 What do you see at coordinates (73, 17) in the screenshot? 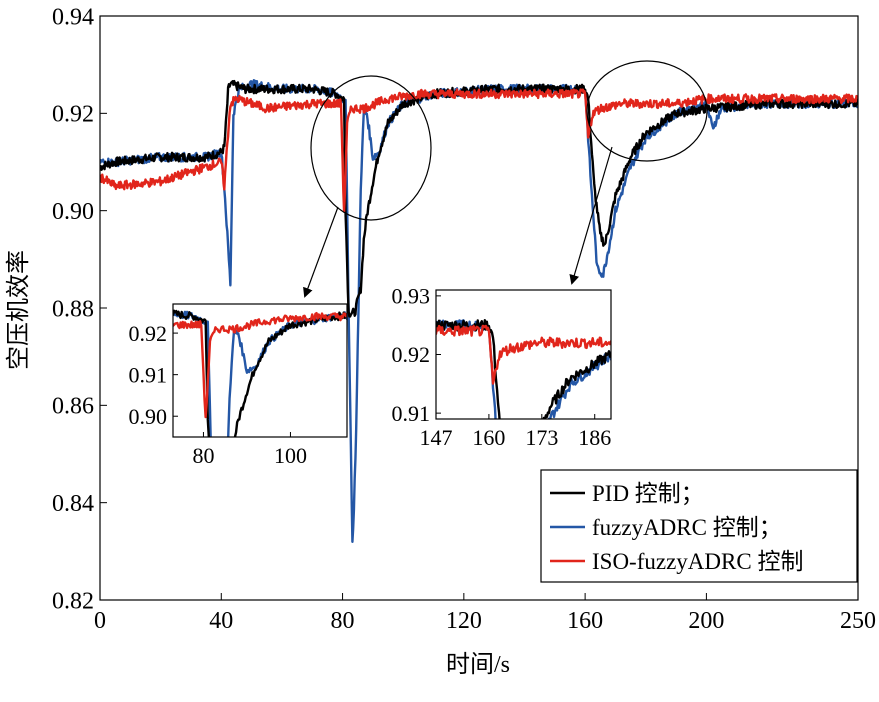
I see `main-y-tick-label: 0.94` at bounding box center [73, 17].